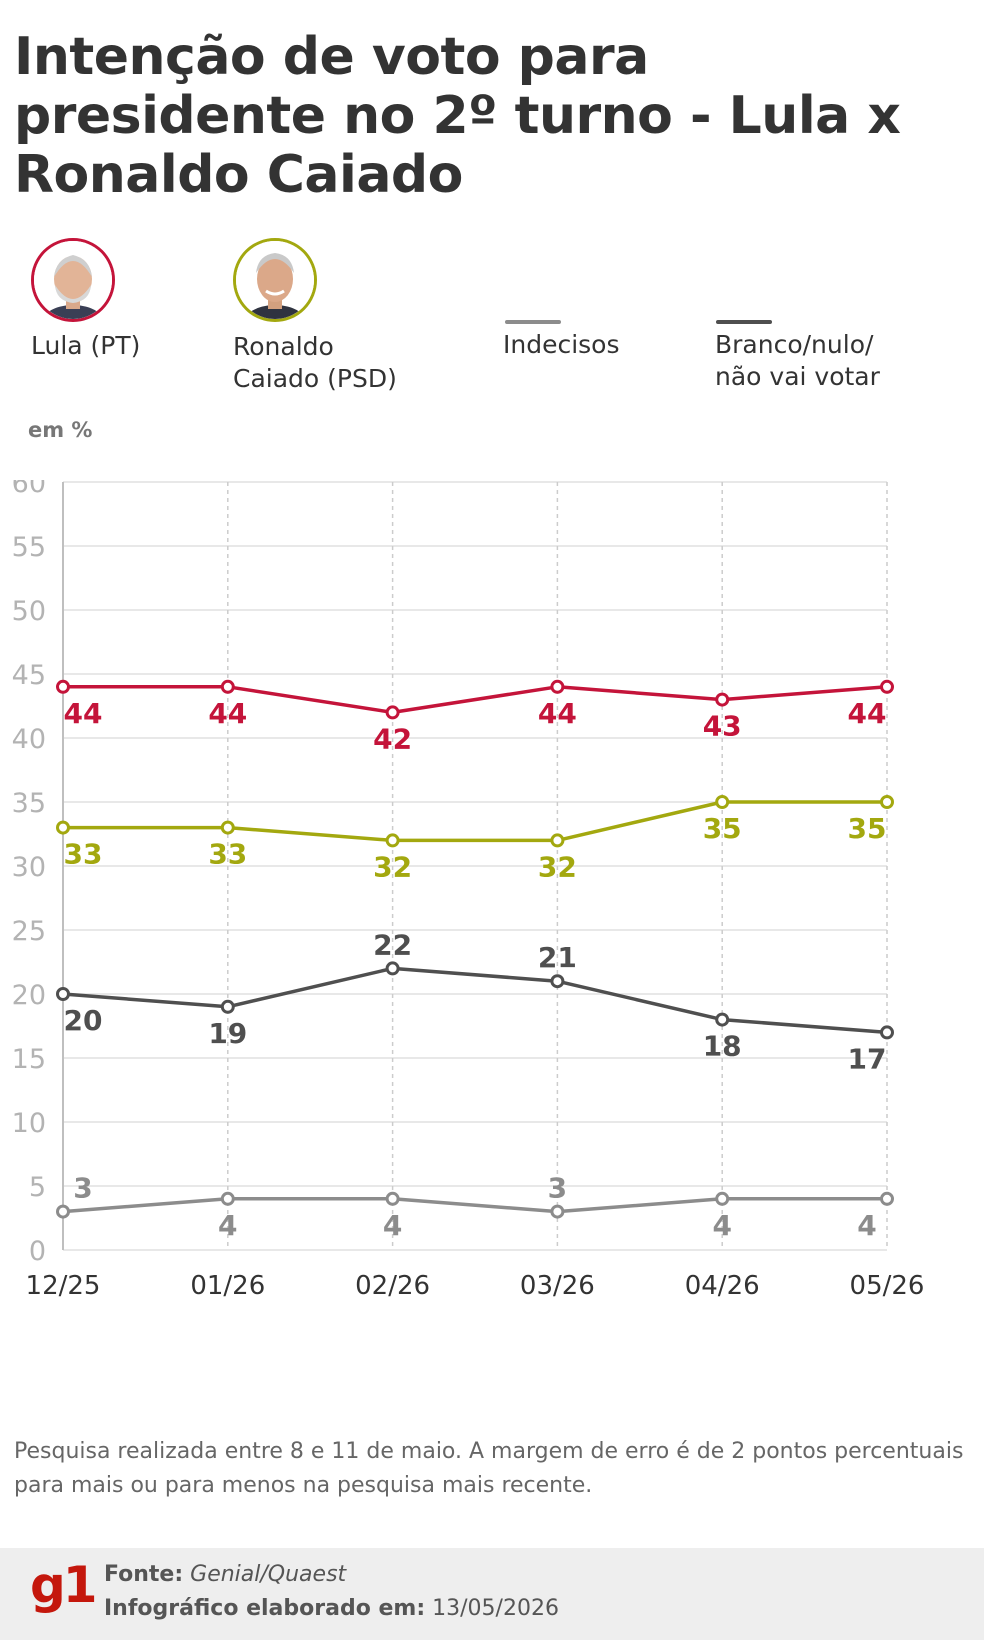 Image resolution: width=984 pixels, height=1640 pixels. What do you see at coordinates (533, 322) in the screenshot?
I see `legend-swatch-indecisos` at bounding box center [533, 322].